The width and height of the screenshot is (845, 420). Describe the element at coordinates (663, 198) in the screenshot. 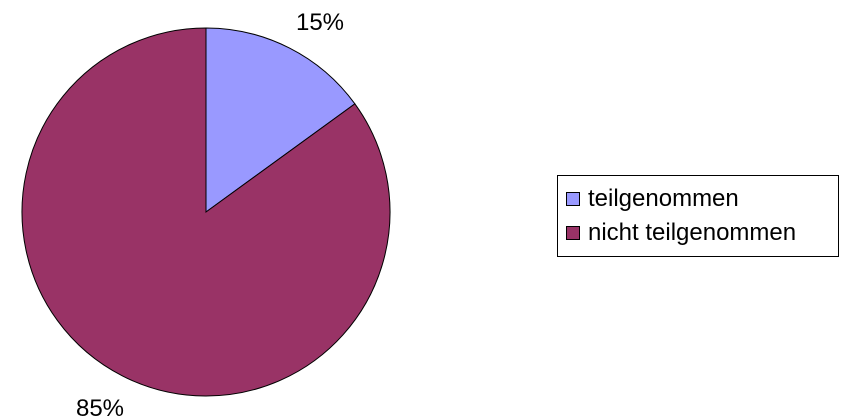

I see `legend-label-teilgenommen: teilgenommen` at that location.